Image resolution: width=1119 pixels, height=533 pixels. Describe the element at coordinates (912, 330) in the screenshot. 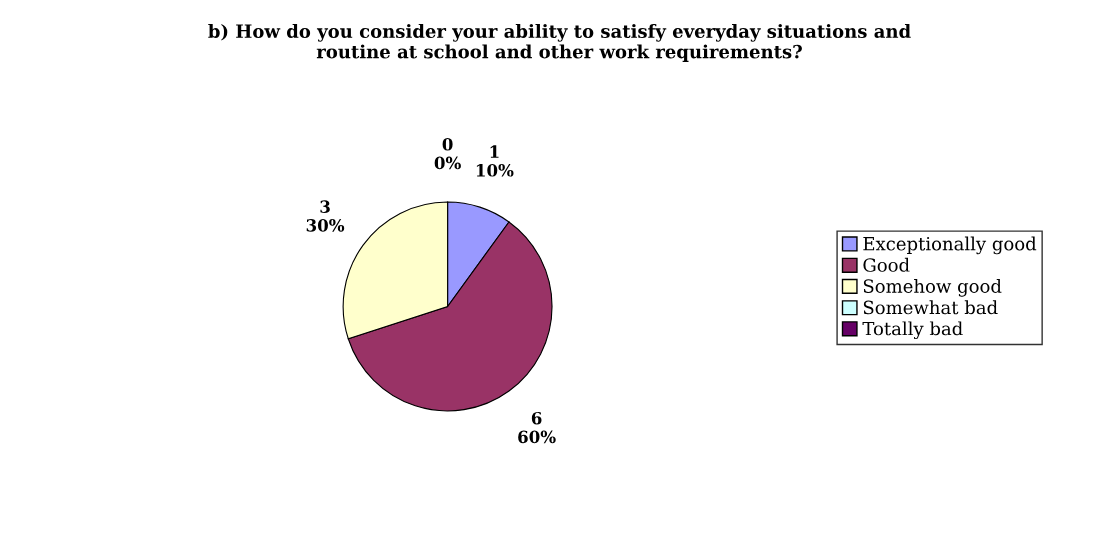

I see `legend-label: Totally bad` at that location.